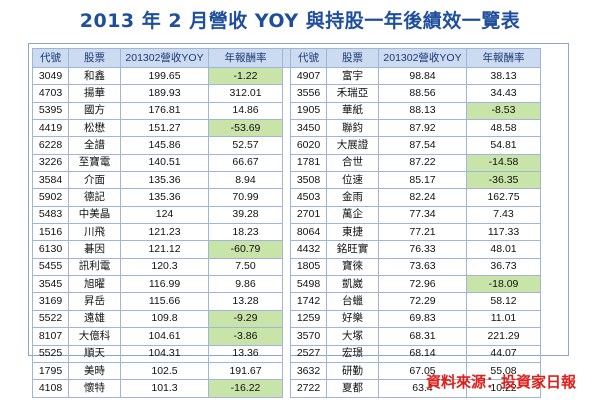 The height and width of the screenshot is (405, 600). I want to click on annual-return-cell: -60.79, so click(245, 249).